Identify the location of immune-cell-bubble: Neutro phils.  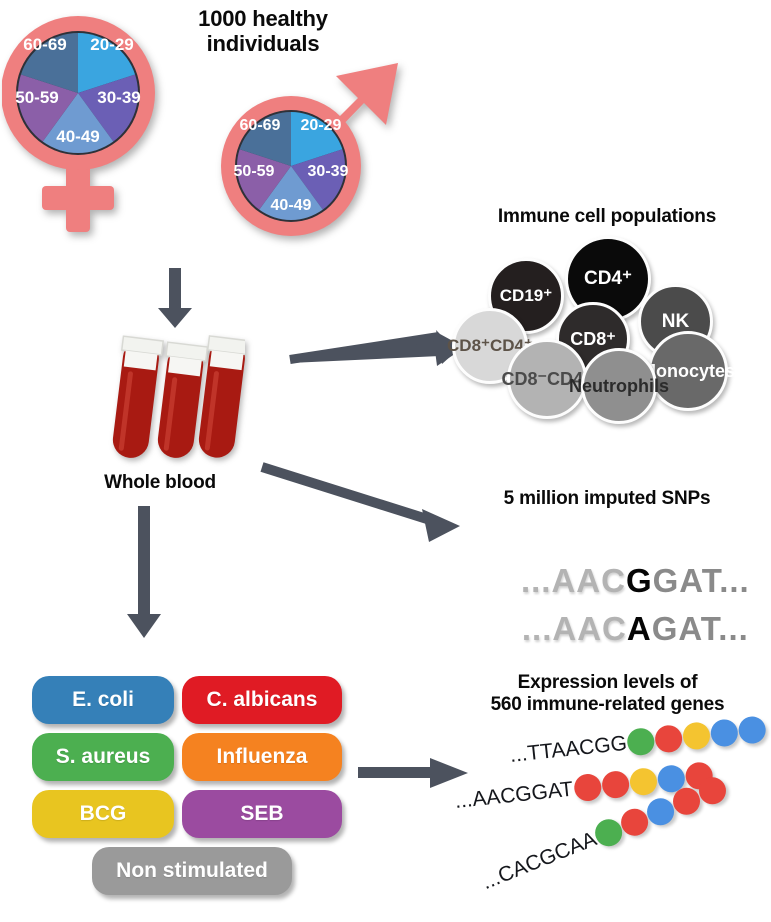
(619, 386).